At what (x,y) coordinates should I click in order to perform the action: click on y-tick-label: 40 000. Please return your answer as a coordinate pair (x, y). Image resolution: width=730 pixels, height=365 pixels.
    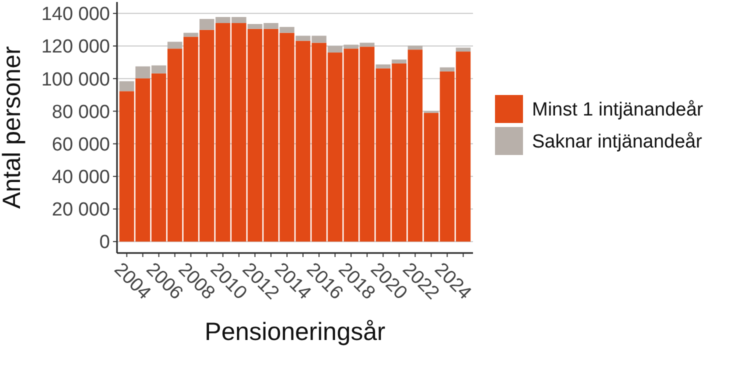
    Looking at the image, I should click on (81, 177).